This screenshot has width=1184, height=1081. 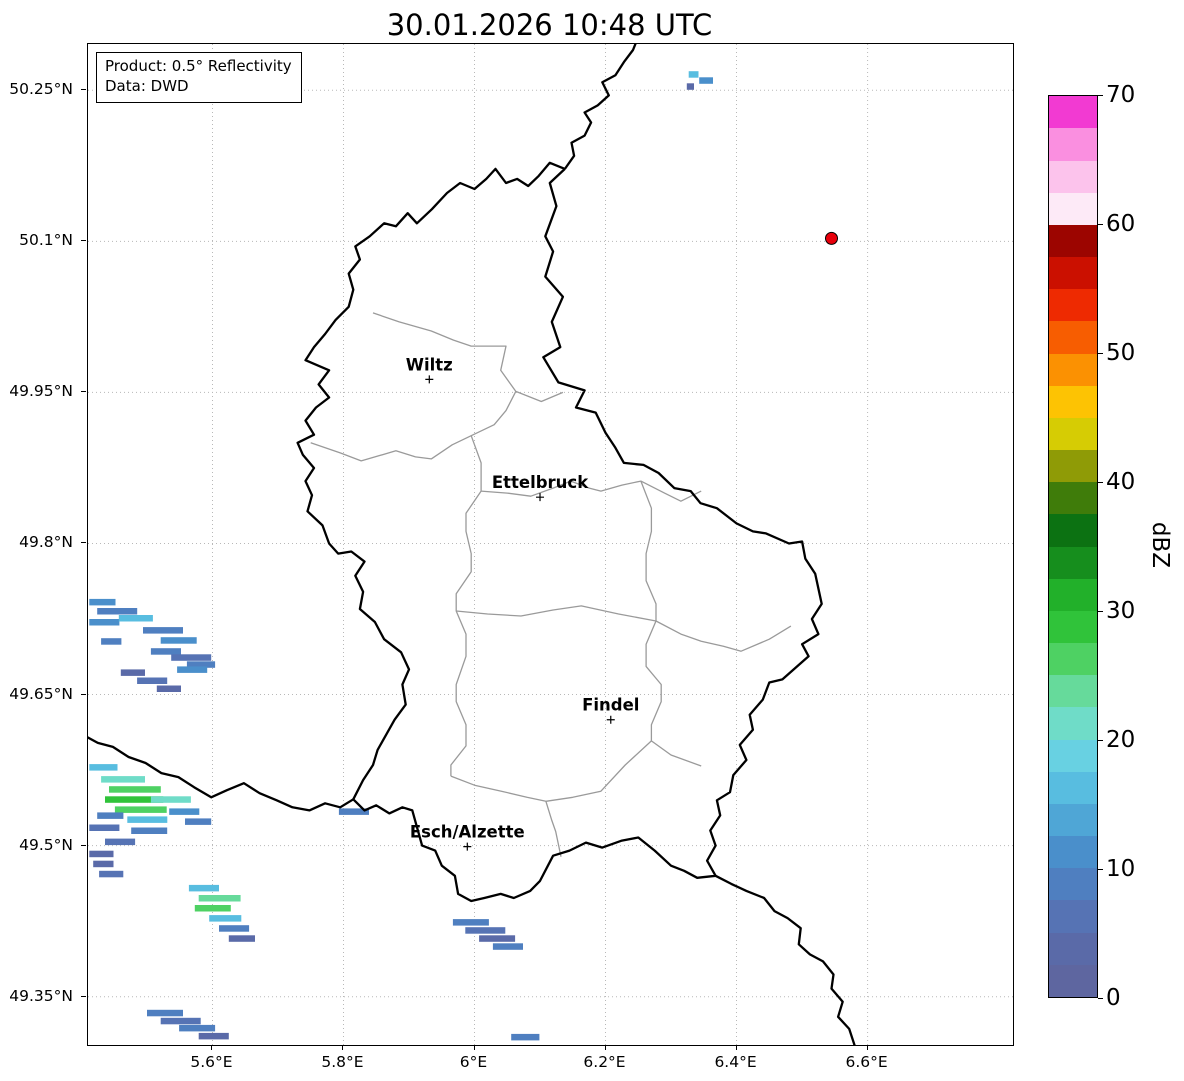 What do you see at coordinates (211, 1062) in the screenshot?
I see `lon-tick-label: 5.6°E` at bounding box center [211, 1062].